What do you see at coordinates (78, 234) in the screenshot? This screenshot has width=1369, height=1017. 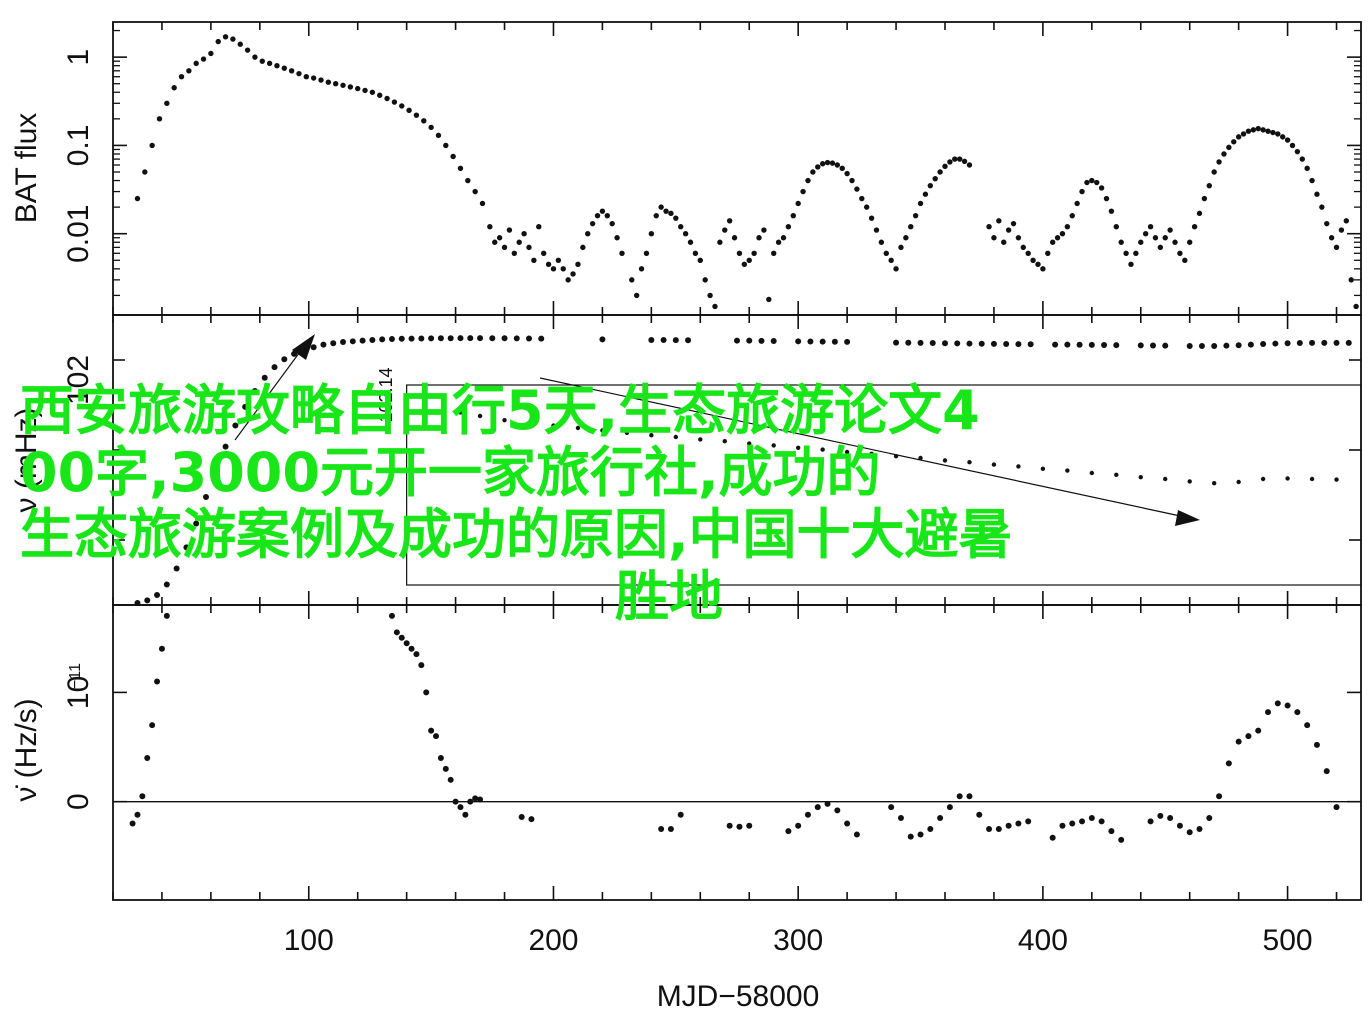 I see `y-tick-label-top: 0.01` at bounding box center [78, 234].